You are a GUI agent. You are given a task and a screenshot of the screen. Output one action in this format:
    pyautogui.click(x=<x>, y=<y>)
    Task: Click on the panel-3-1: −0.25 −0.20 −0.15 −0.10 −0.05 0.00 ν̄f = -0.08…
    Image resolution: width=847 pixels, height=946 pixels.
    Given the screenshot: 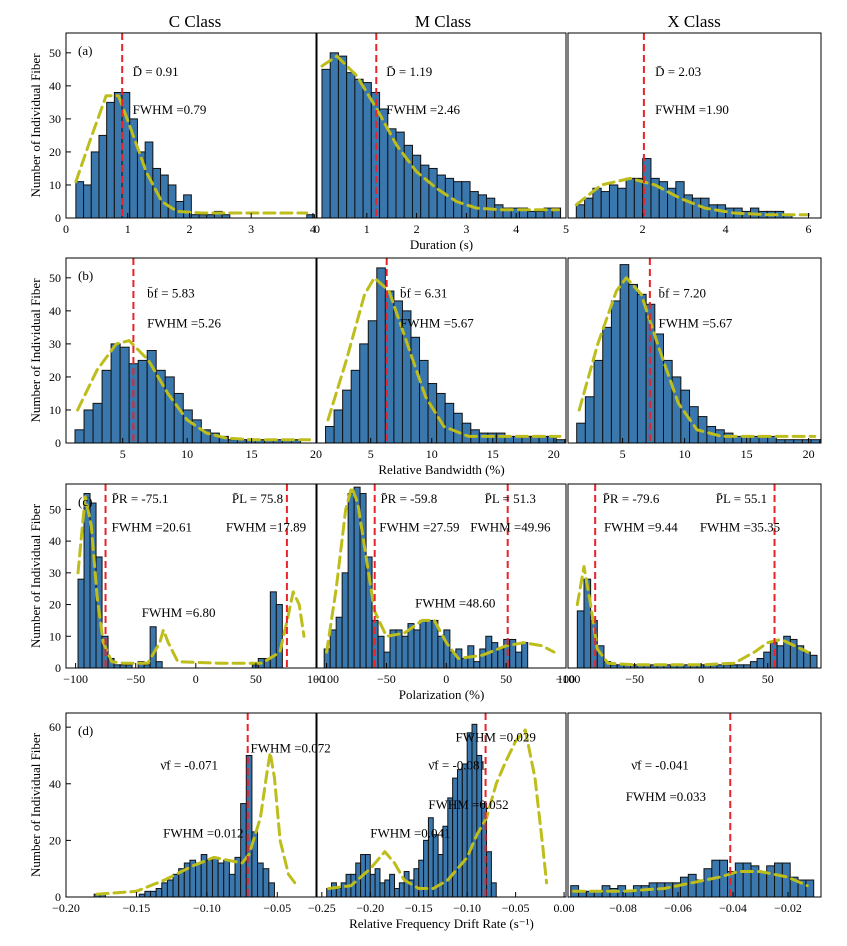 What is the action you would take?
    pyautogui.click(x=441, y=821)
    